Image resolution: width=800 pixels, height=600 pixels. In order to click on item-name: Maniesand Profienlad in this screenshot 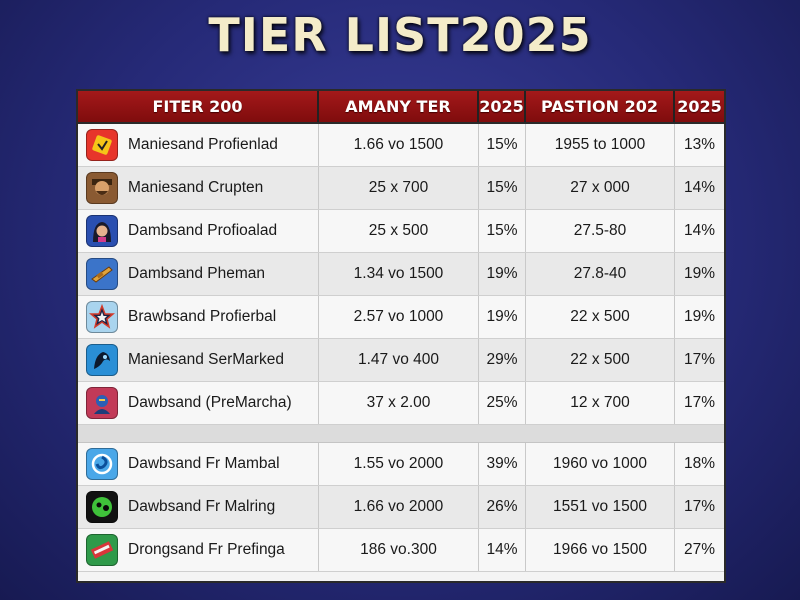, I will do `click(203, 144)`.